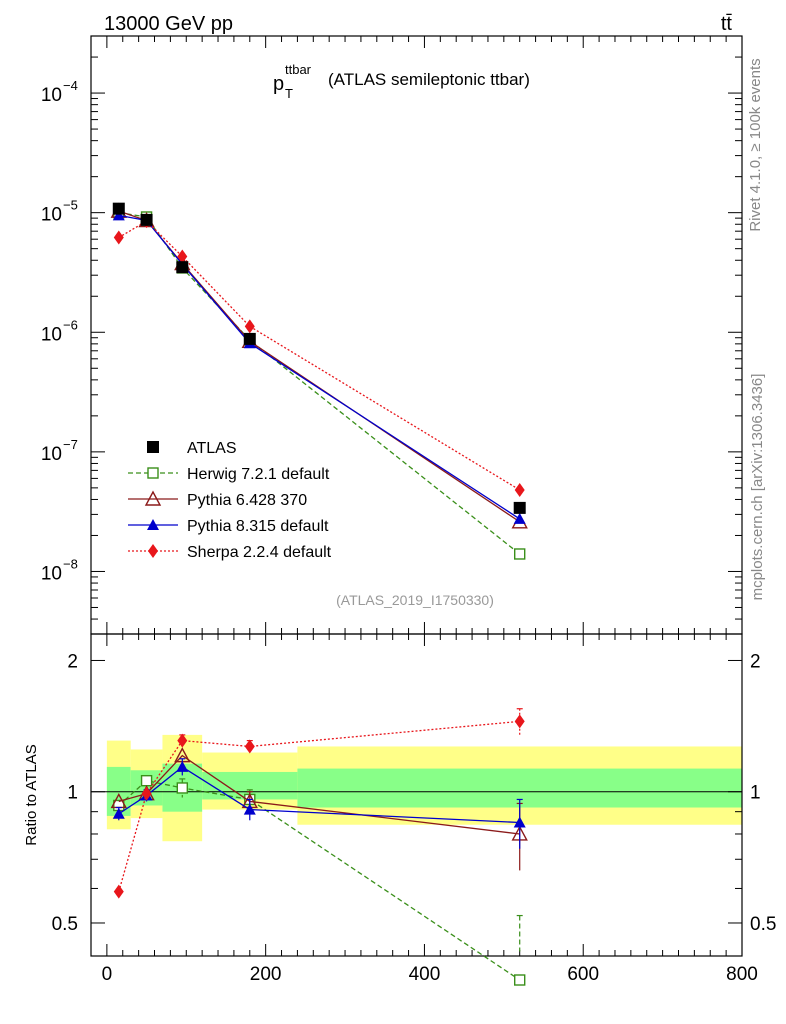 Image resolution: width=786 pixels, height=1024 pixels. What do you see at coordinates (70, 324) in the screenshot?
I see `y-tick-exponent: −6` at bounding box center [70, 324].